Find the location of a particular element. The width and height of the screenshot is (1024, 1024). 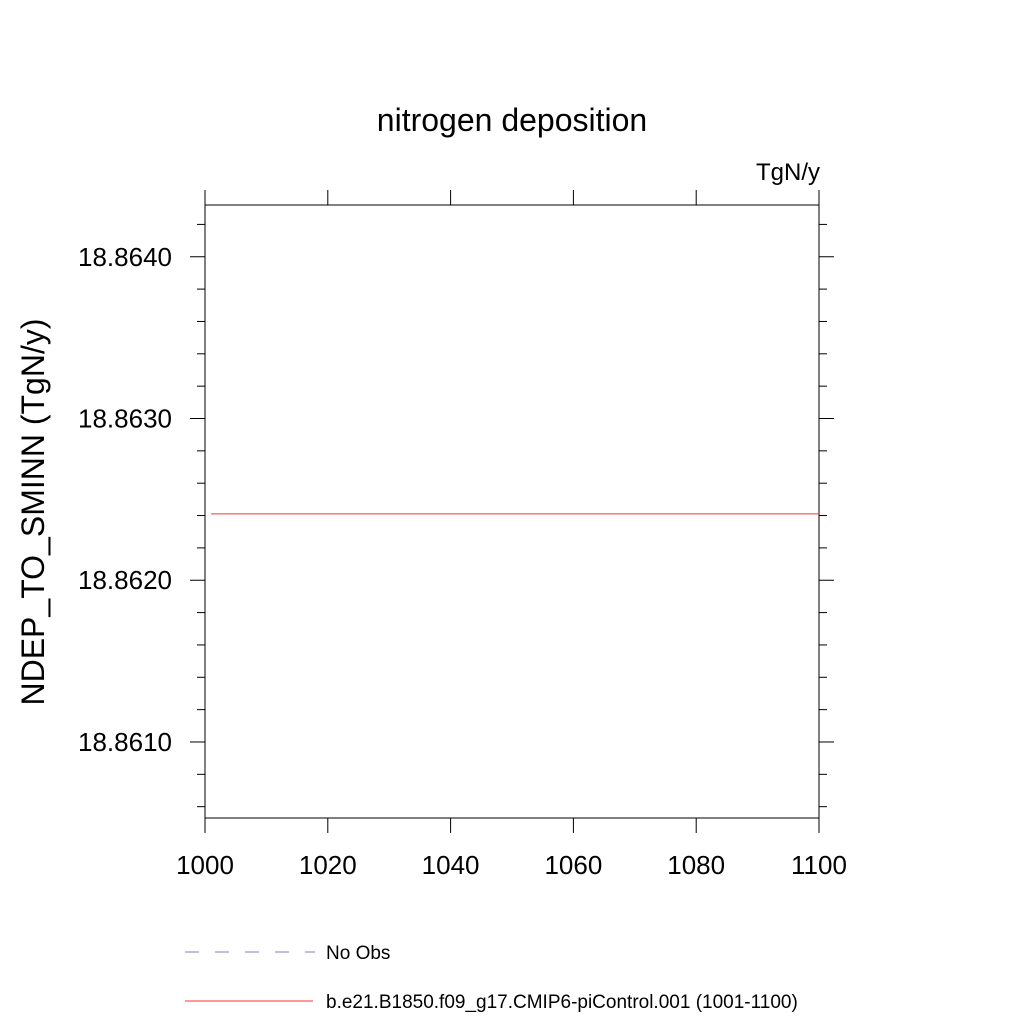

y-tick-label: 18.8620 is located at coordinates (125, 580).